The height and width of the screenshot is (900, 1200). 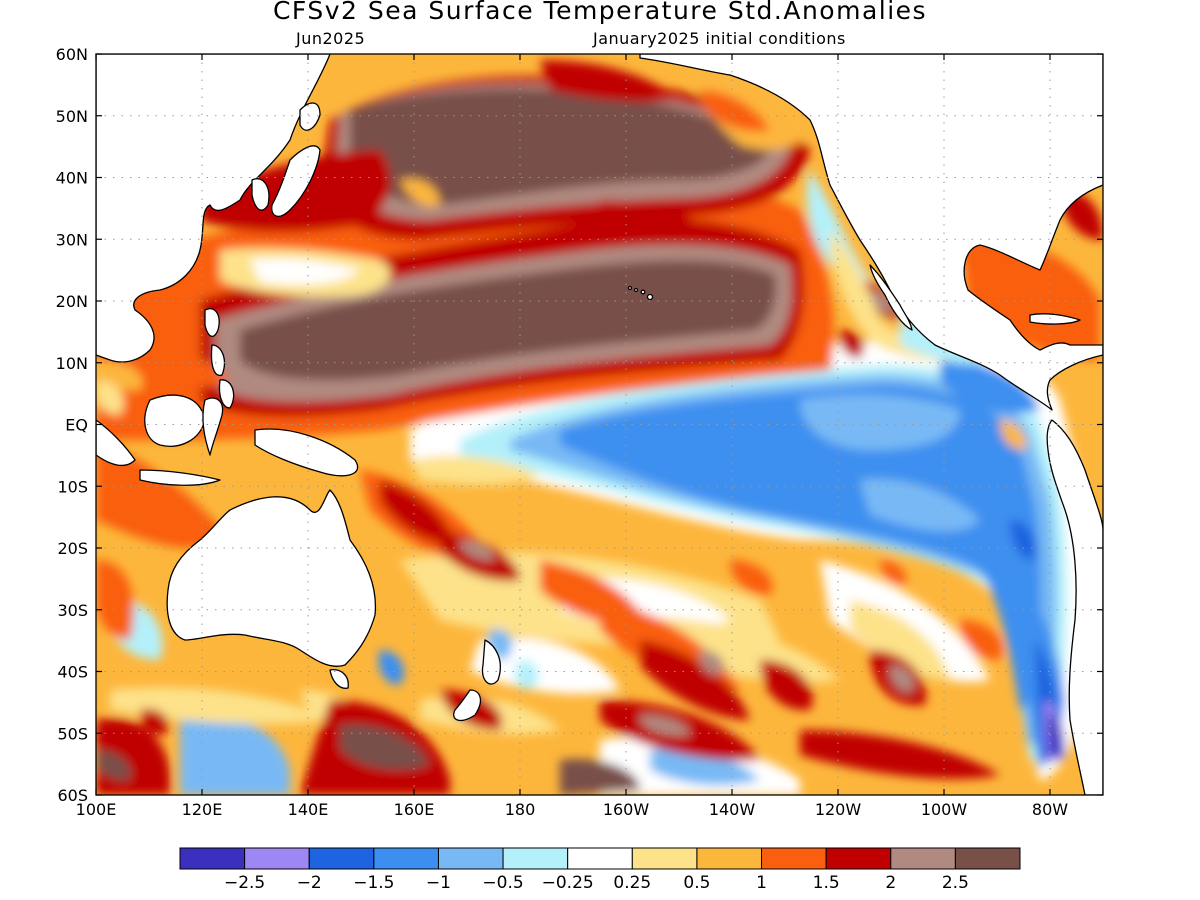 I want to click on colorbar-label: −0.25, so click(x=568, y=883).